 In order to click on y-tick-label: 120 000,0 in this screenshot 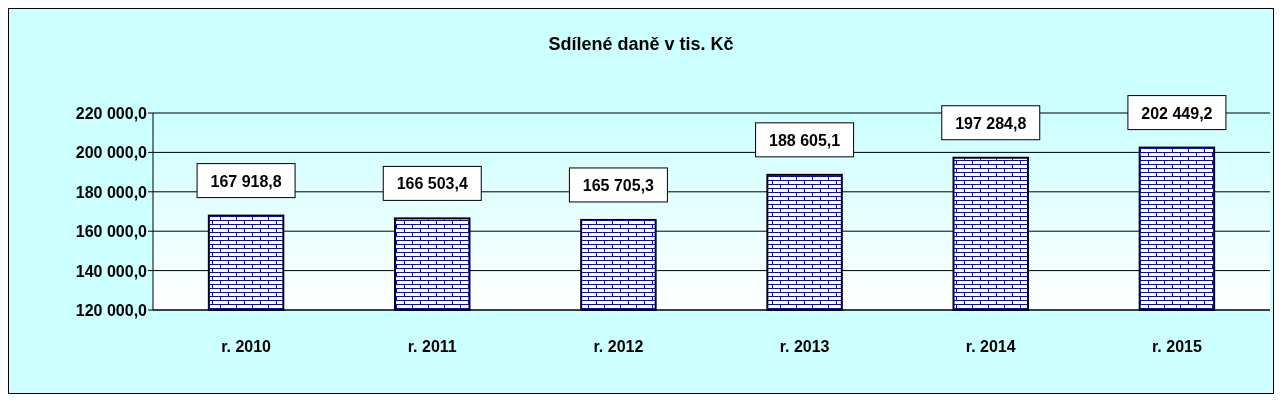, I will do `click(111, 310)`.